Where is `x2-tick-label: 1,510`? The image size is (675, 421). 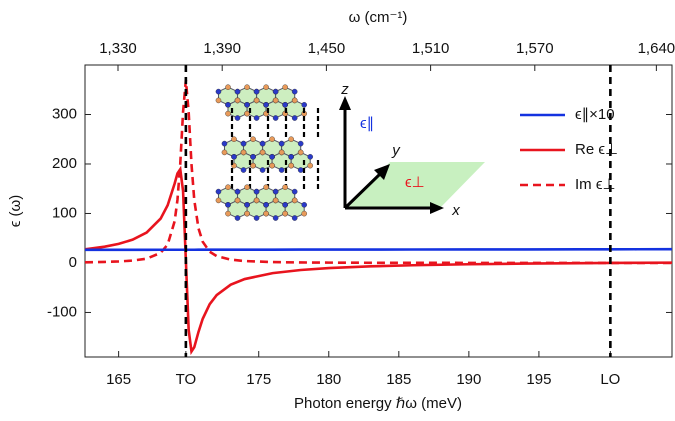
x2-tick-label: 1,510 is located at coordinates (431, 48).